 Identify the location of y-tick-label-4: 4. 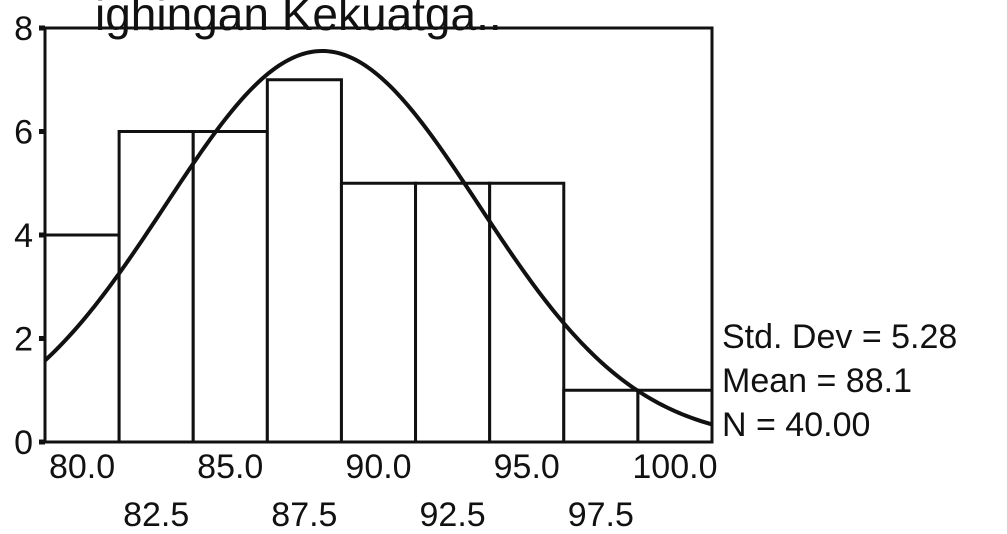
(23, 236).